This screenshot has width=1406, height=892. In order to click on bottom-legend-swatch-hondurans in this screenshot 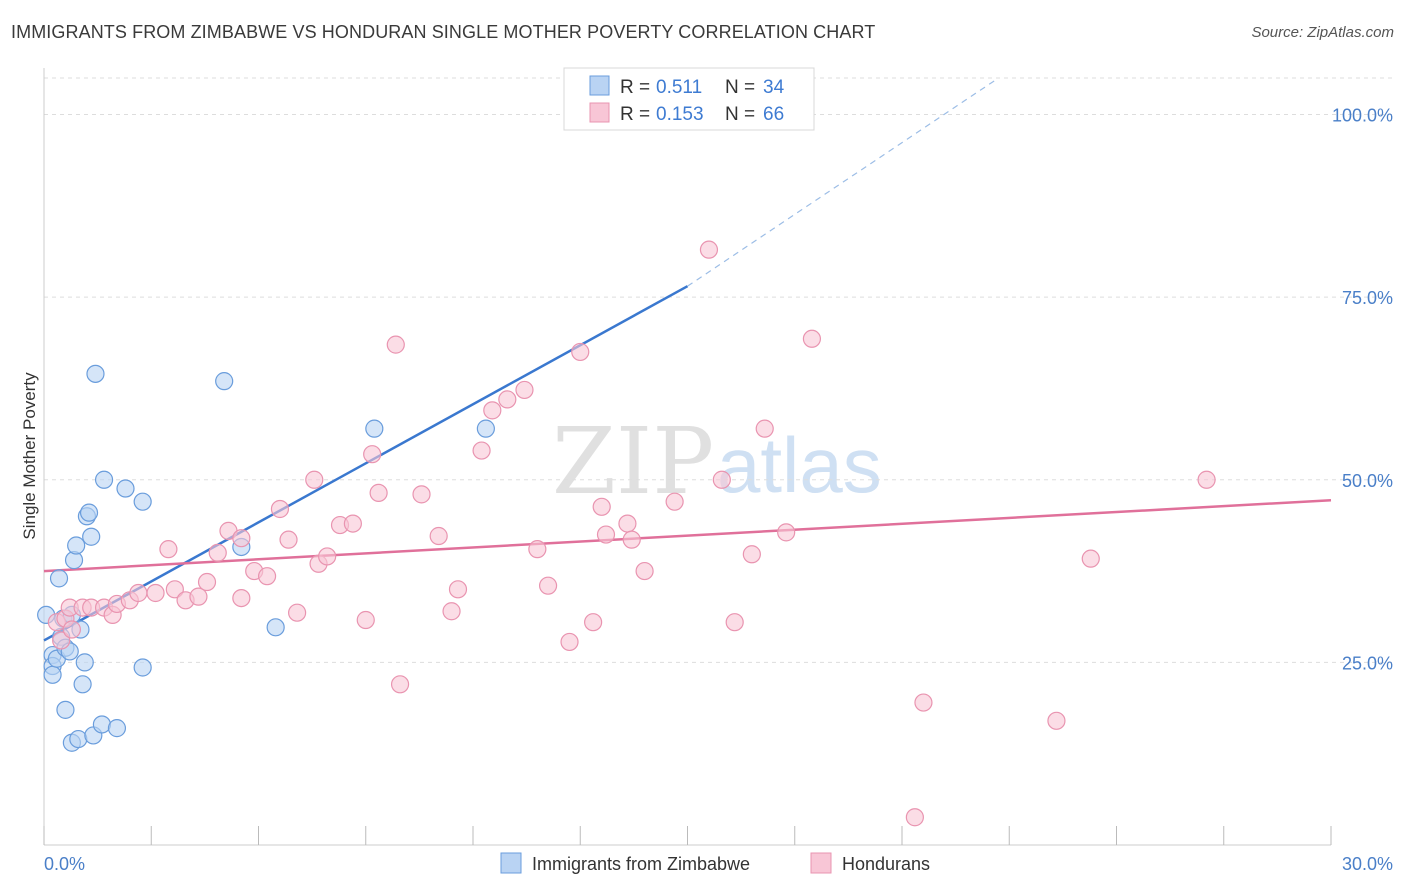, I will do `click(821, 863)`.